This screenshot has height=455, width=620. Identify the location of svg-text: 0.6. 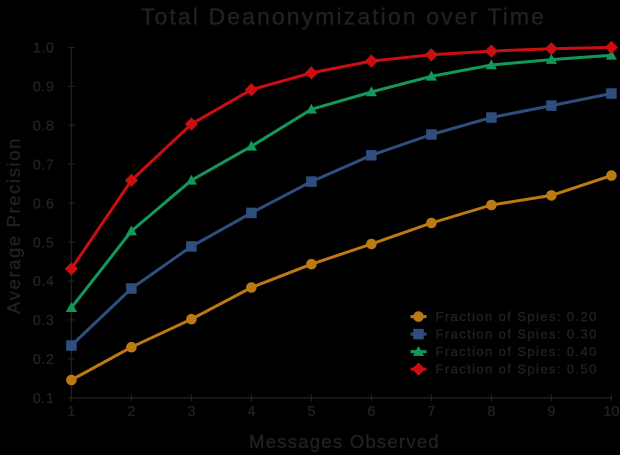
(44, 204).